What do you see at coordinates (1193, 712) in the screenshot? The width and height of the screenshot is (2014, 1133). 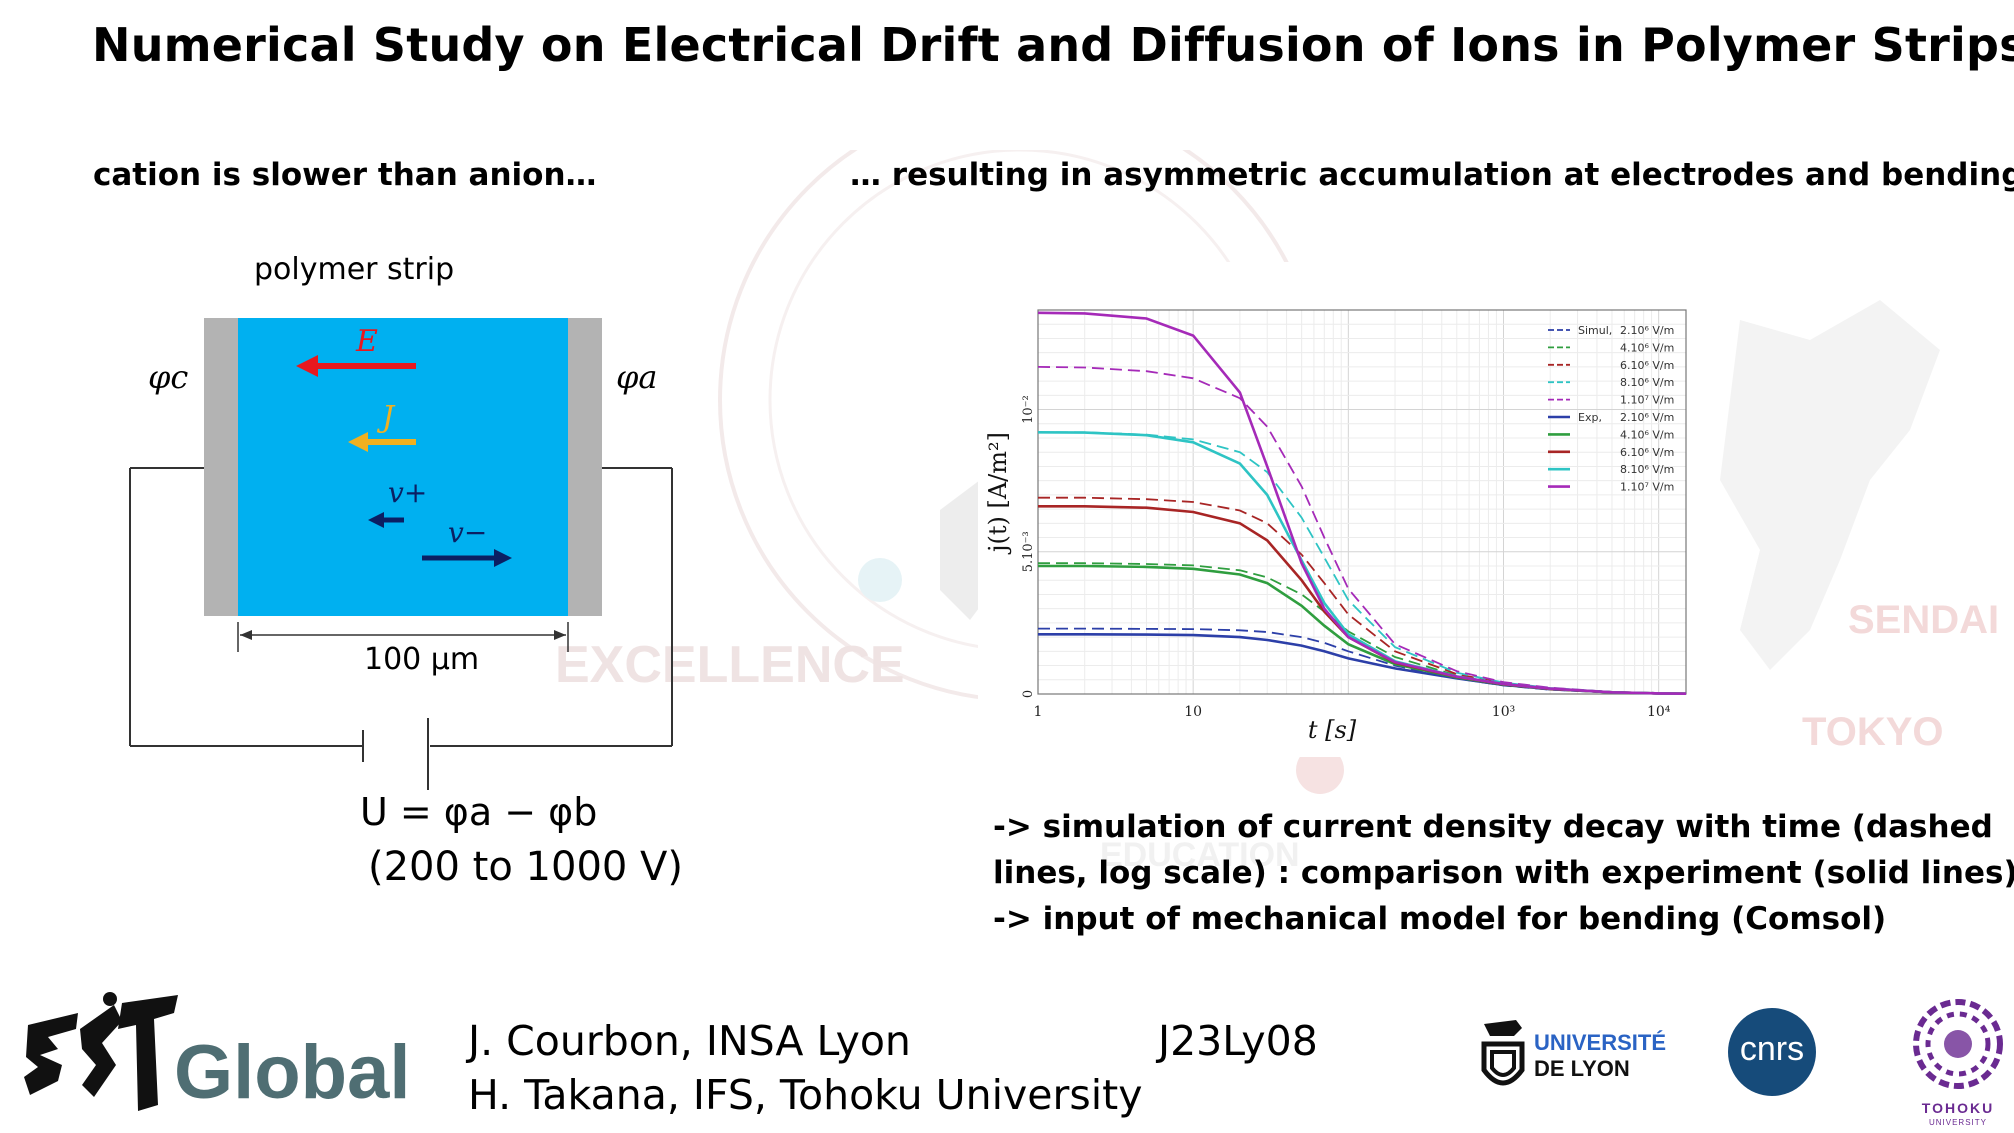 I see `x-tick-label: 10` at bounding box center [1193, 712].